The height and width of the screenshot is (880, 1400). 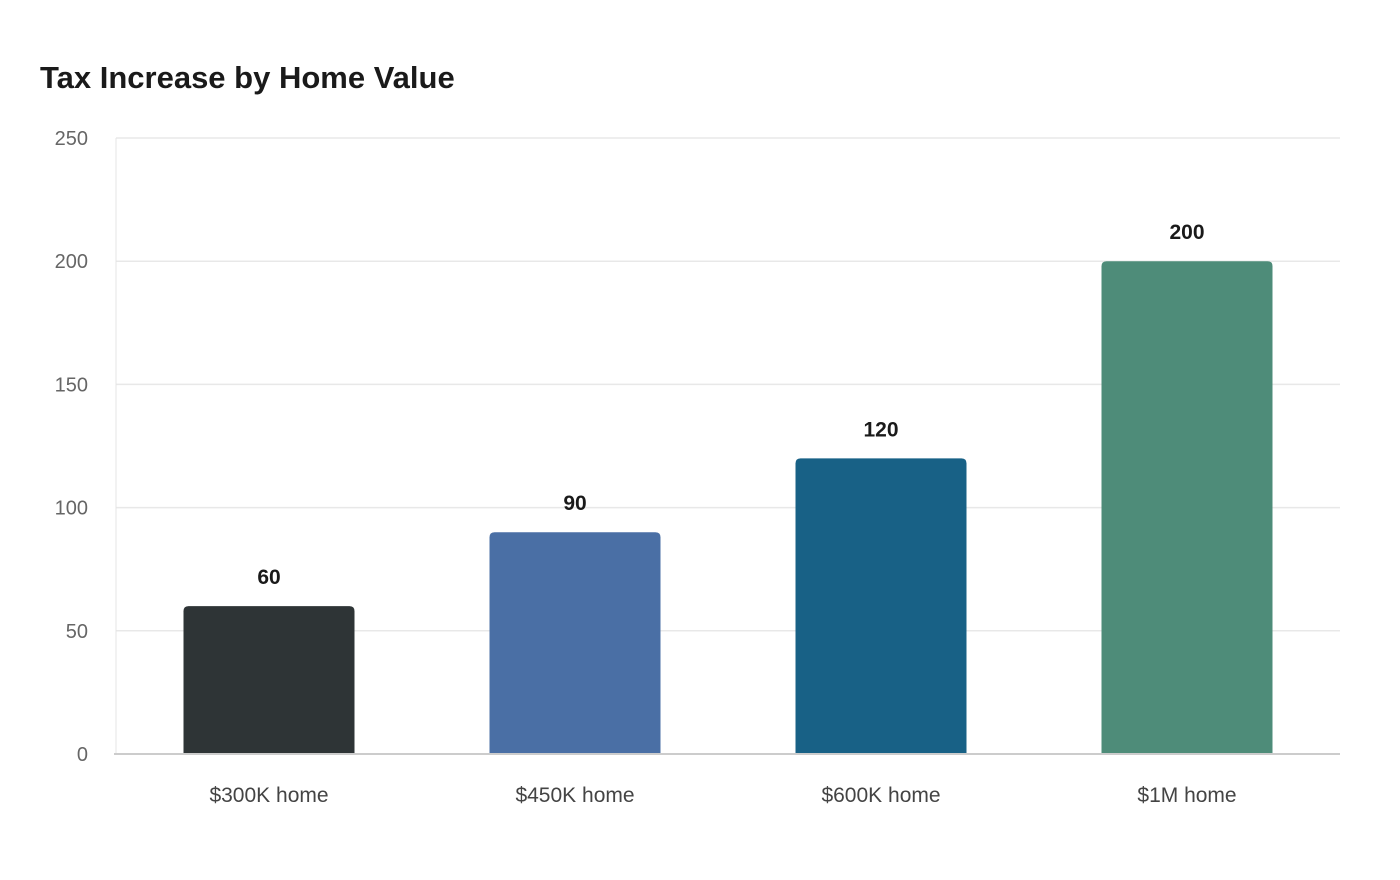 I want to click on bar-value-label: 90, so click(x=574, y=503).